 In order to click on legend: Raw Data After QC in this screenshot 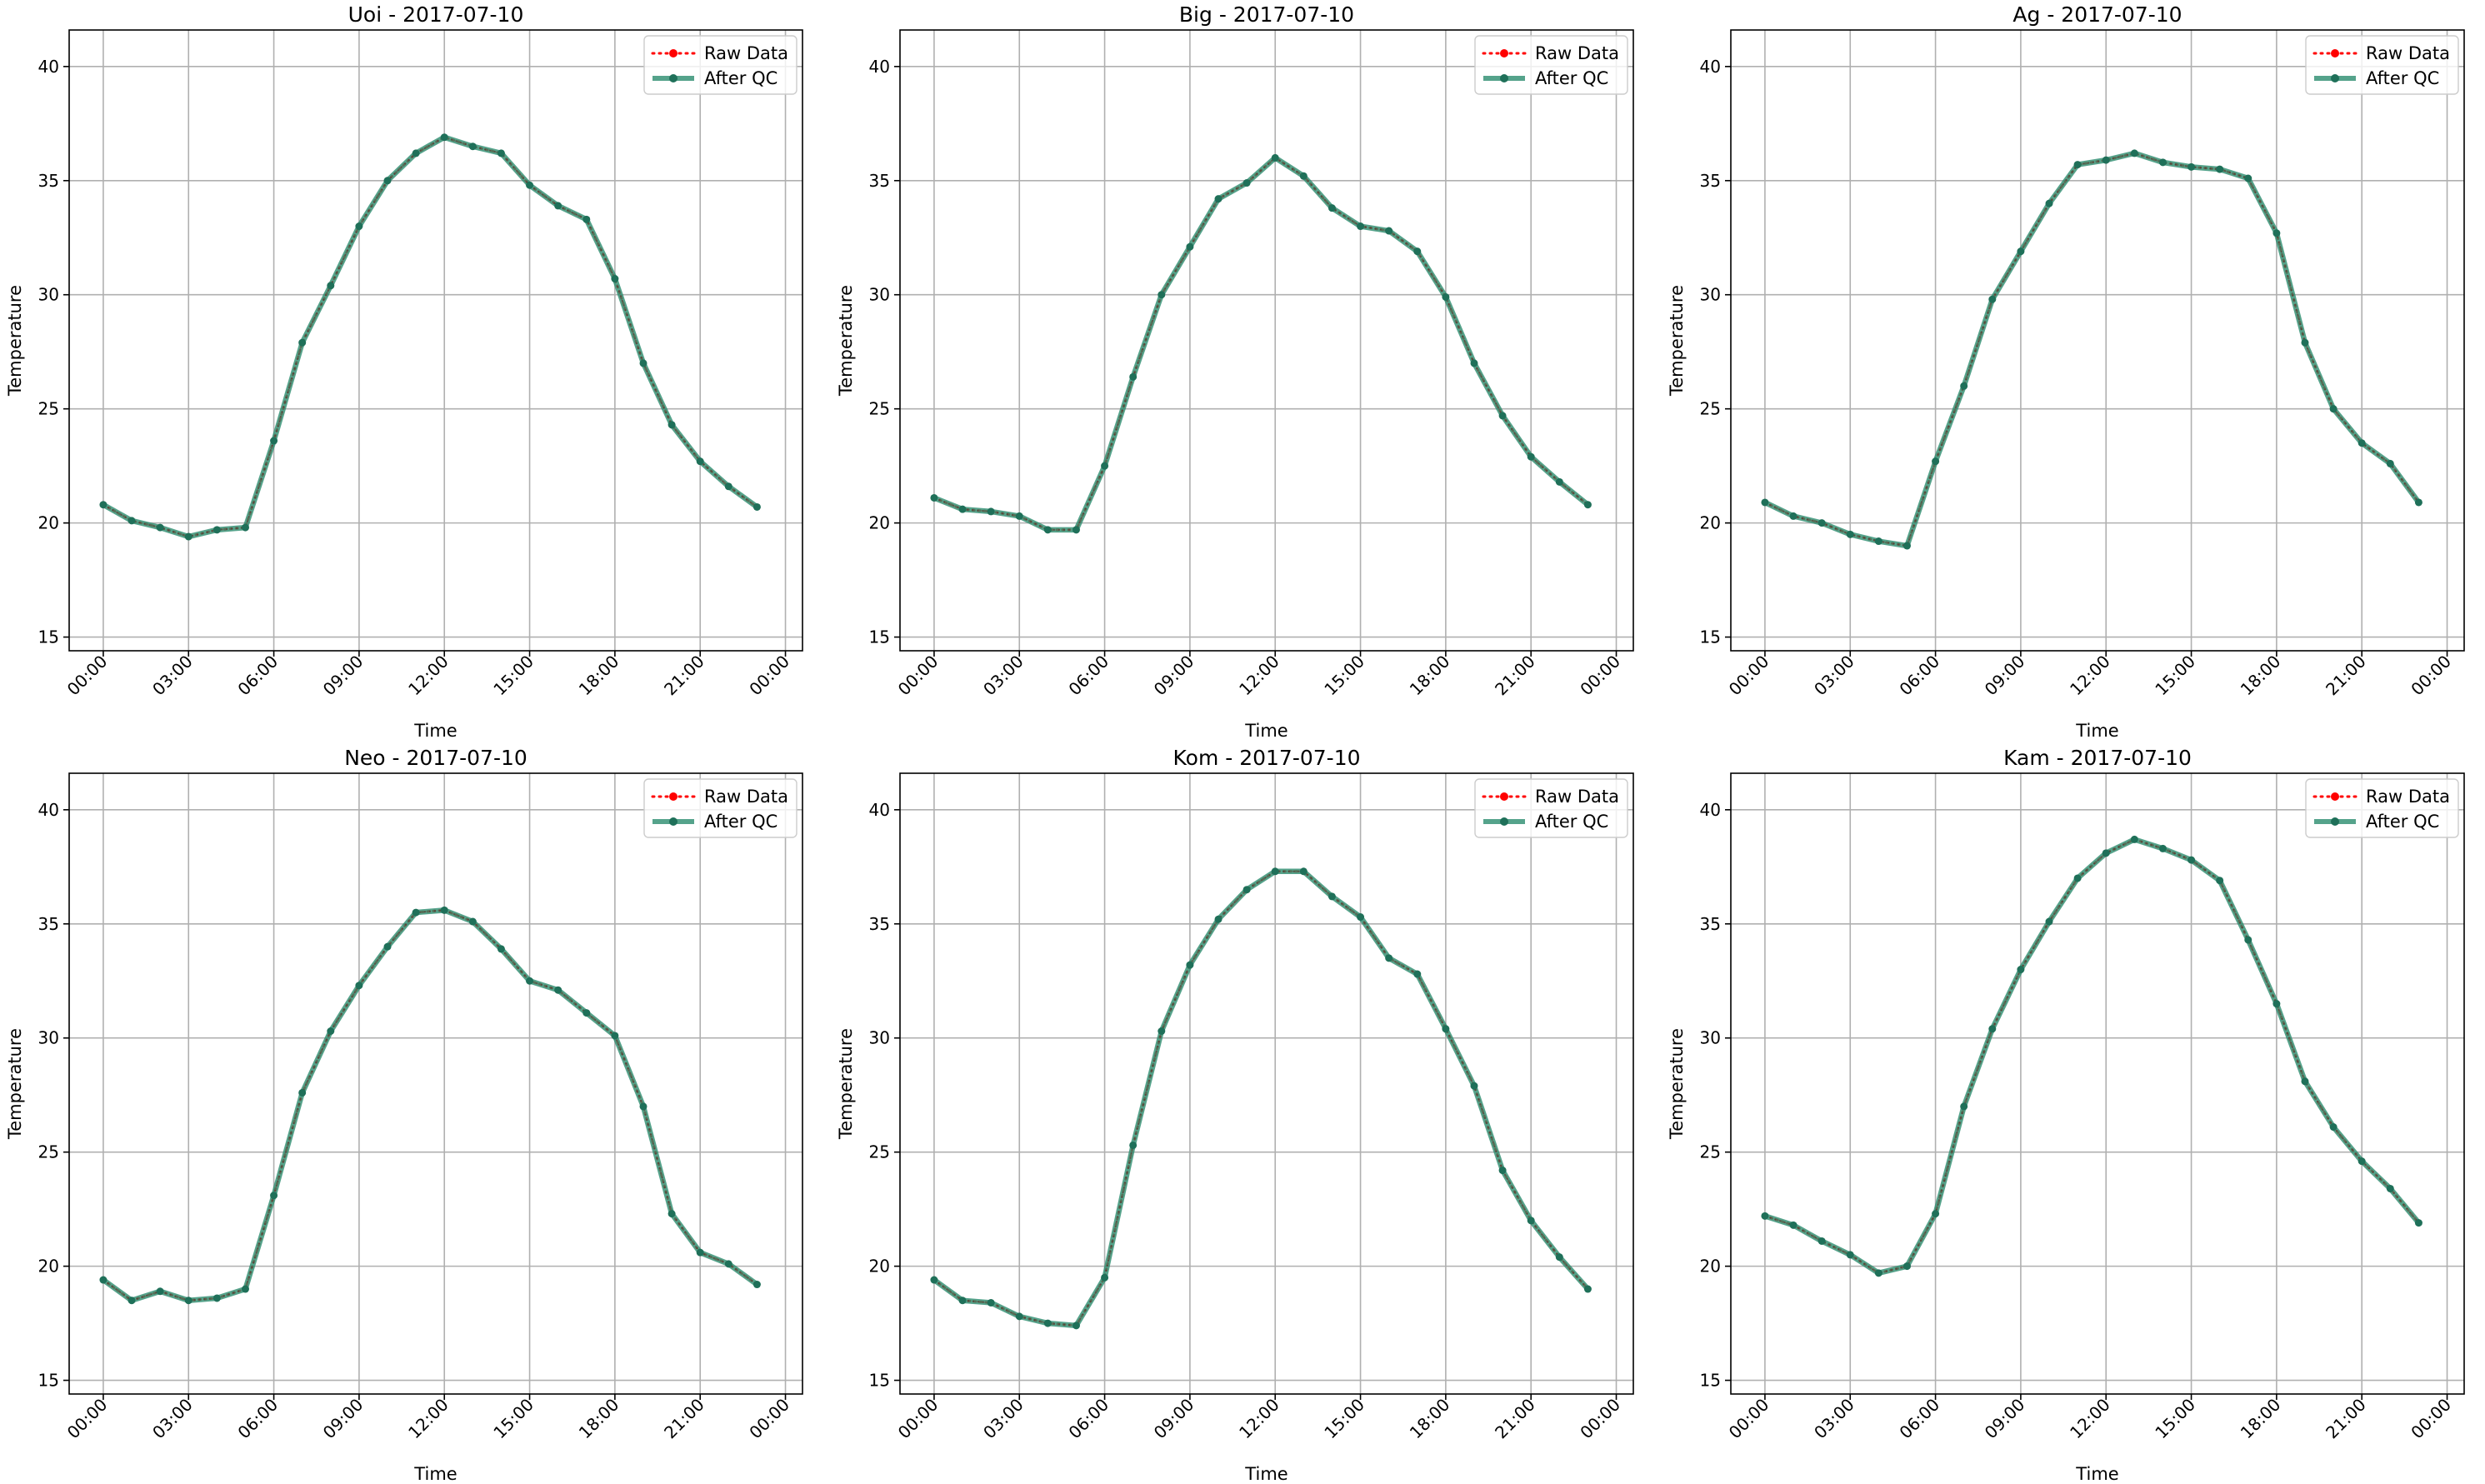, I will do `click(2382, 65)`.